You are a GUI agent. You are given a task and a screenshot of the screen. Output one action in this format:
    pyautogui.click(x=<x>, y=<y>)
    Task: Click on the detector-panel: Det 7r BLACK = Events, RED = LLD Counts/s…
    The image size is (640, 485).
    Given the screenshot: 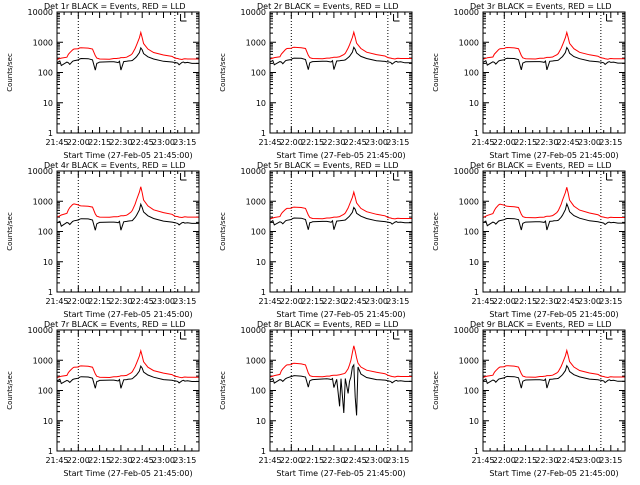 What is the action you would take?
    pyautogui.click(x=103, y=399)
    